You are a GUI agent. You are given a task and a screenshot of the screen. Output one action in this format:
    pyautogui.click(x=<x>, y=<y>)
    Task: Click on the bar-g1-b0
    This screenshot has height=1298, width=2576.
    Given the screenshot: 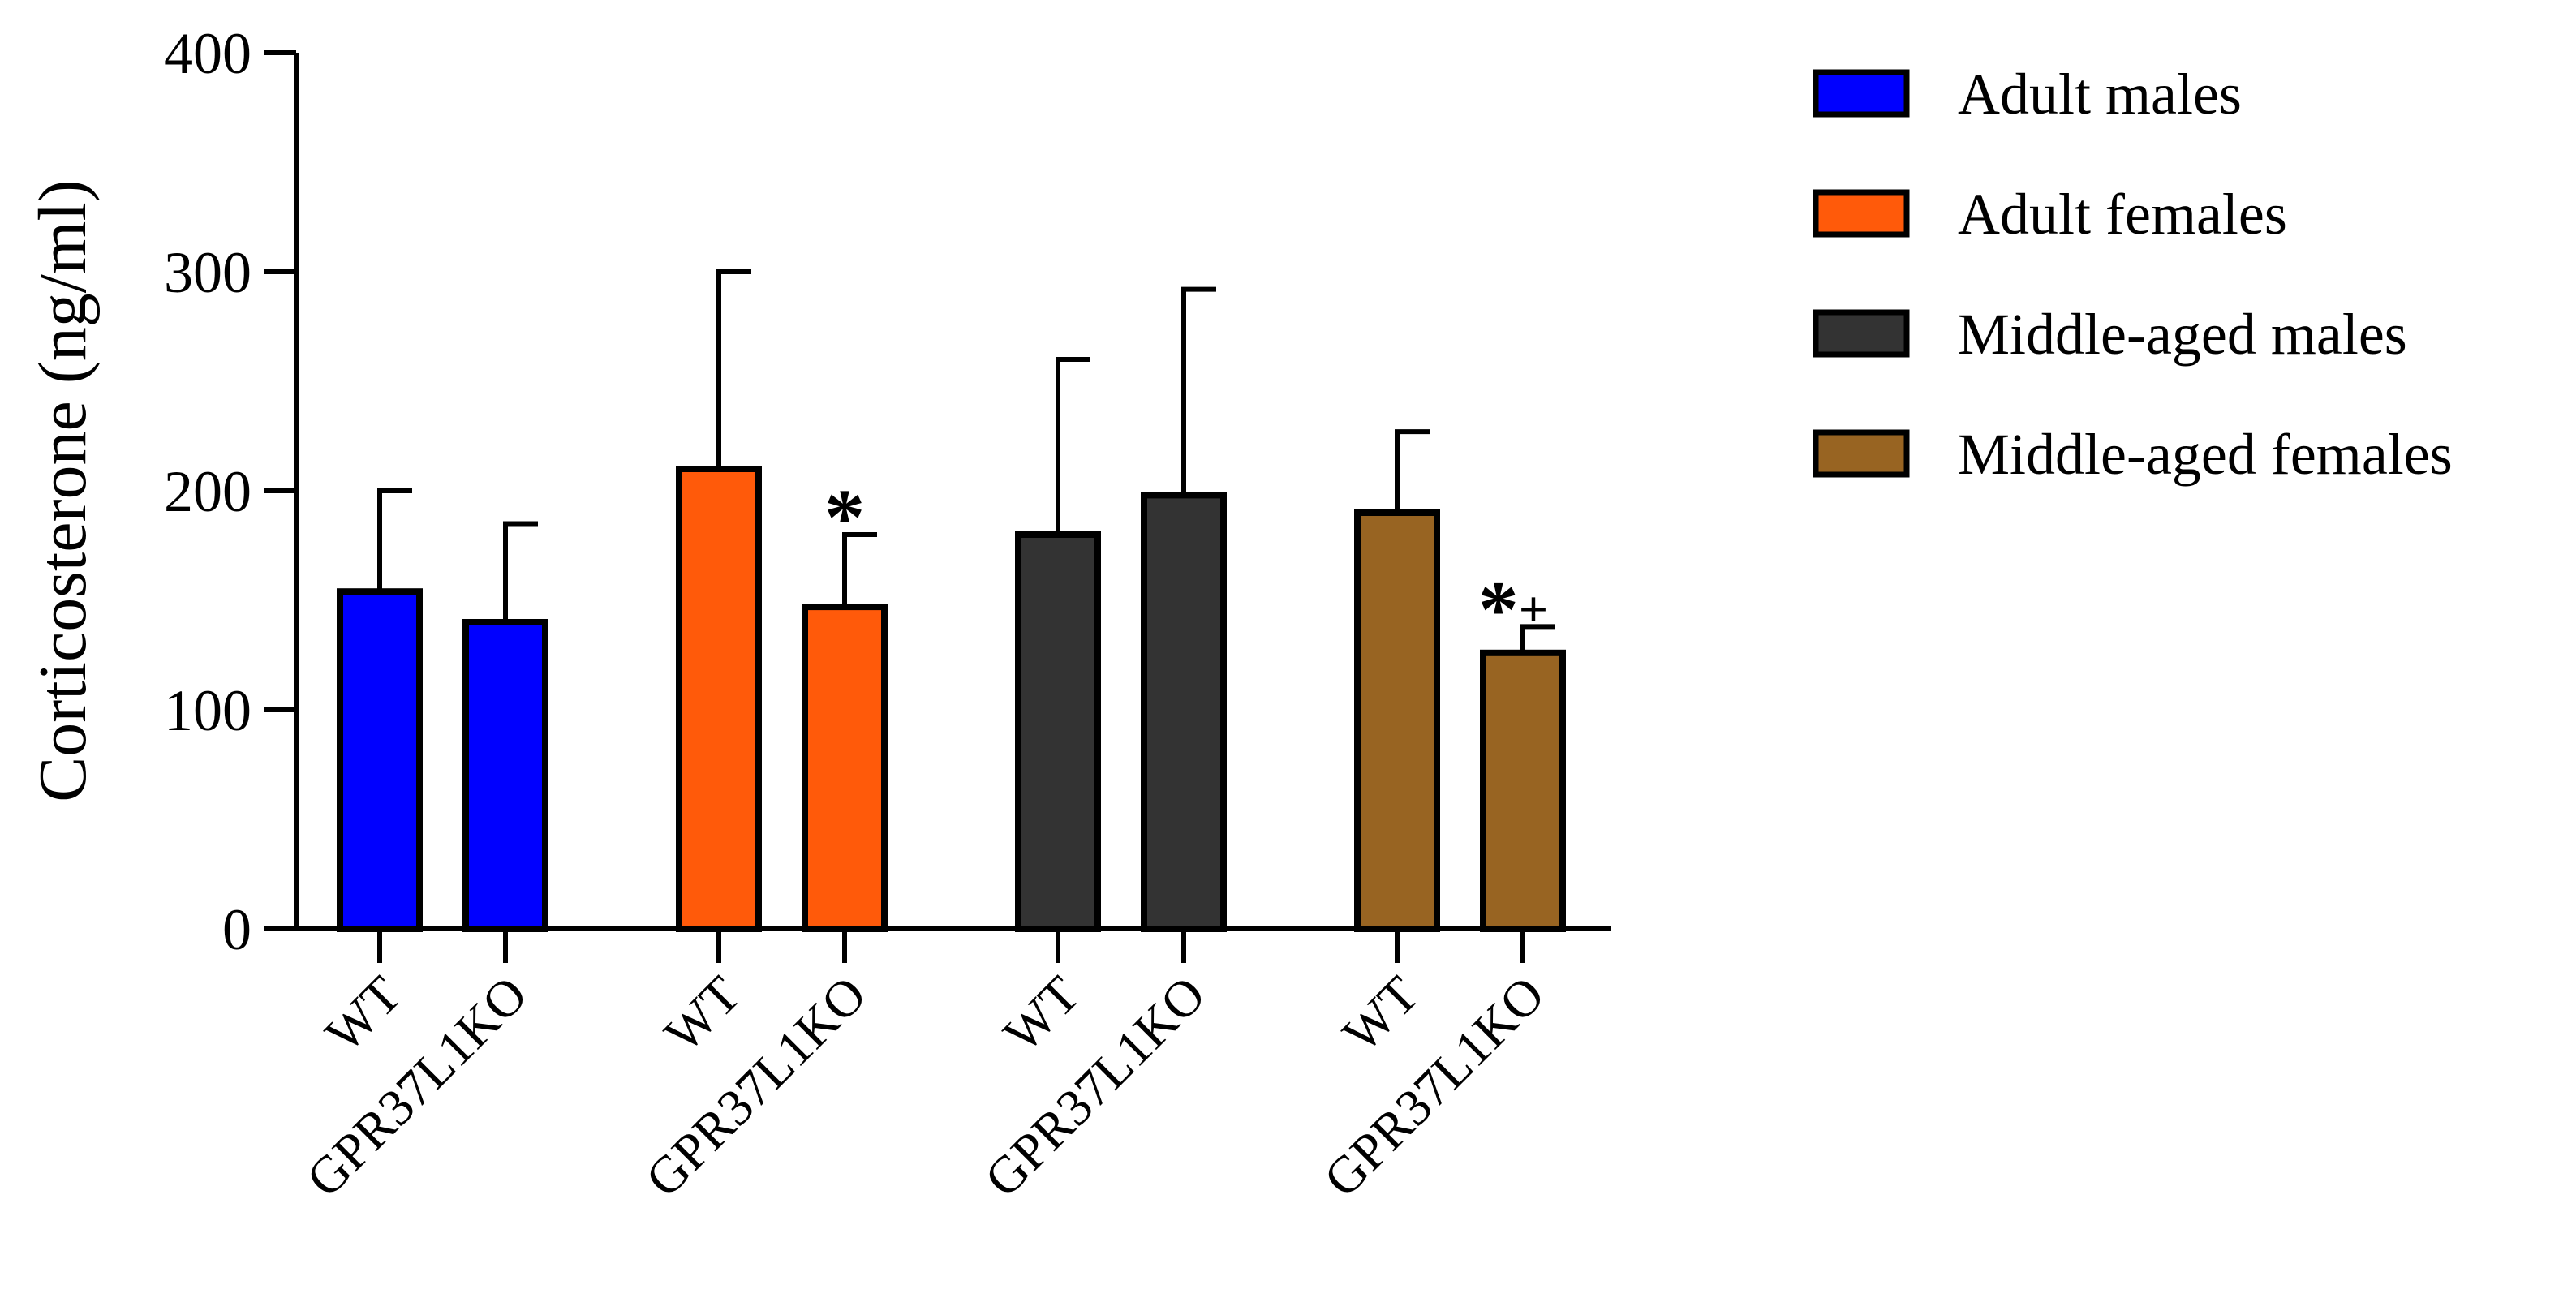 What is the action you would take?
    pyautogui.click(x=719, y=699)
    